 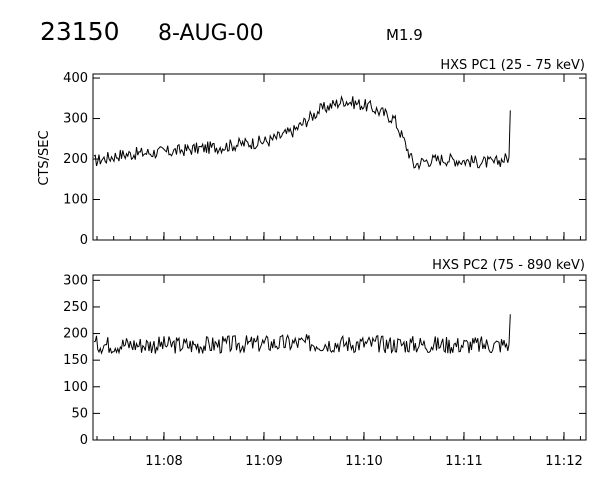 What do you see at coordinates (363, 461) in the screenshot?
I see `x-tick-label: 11:10` at bounding box center [363, 461].